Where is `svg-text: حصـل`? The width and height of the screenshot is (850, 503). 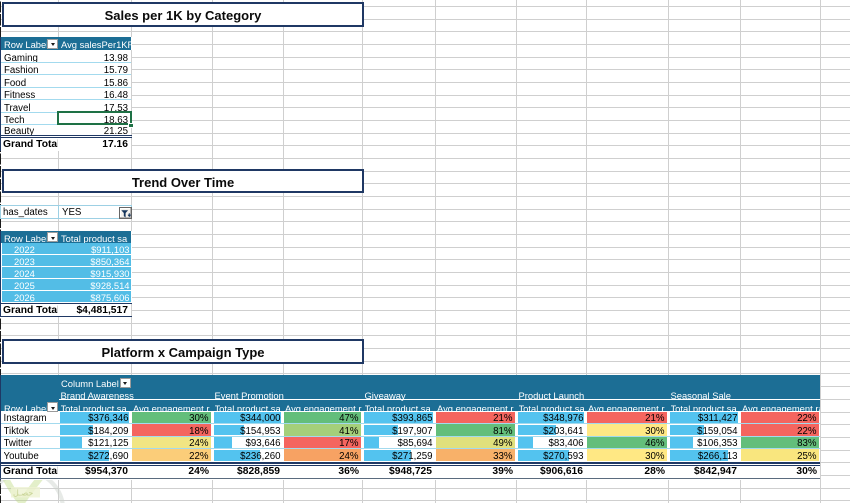 svg-text: حصـل is located at coordinates (23, 493).